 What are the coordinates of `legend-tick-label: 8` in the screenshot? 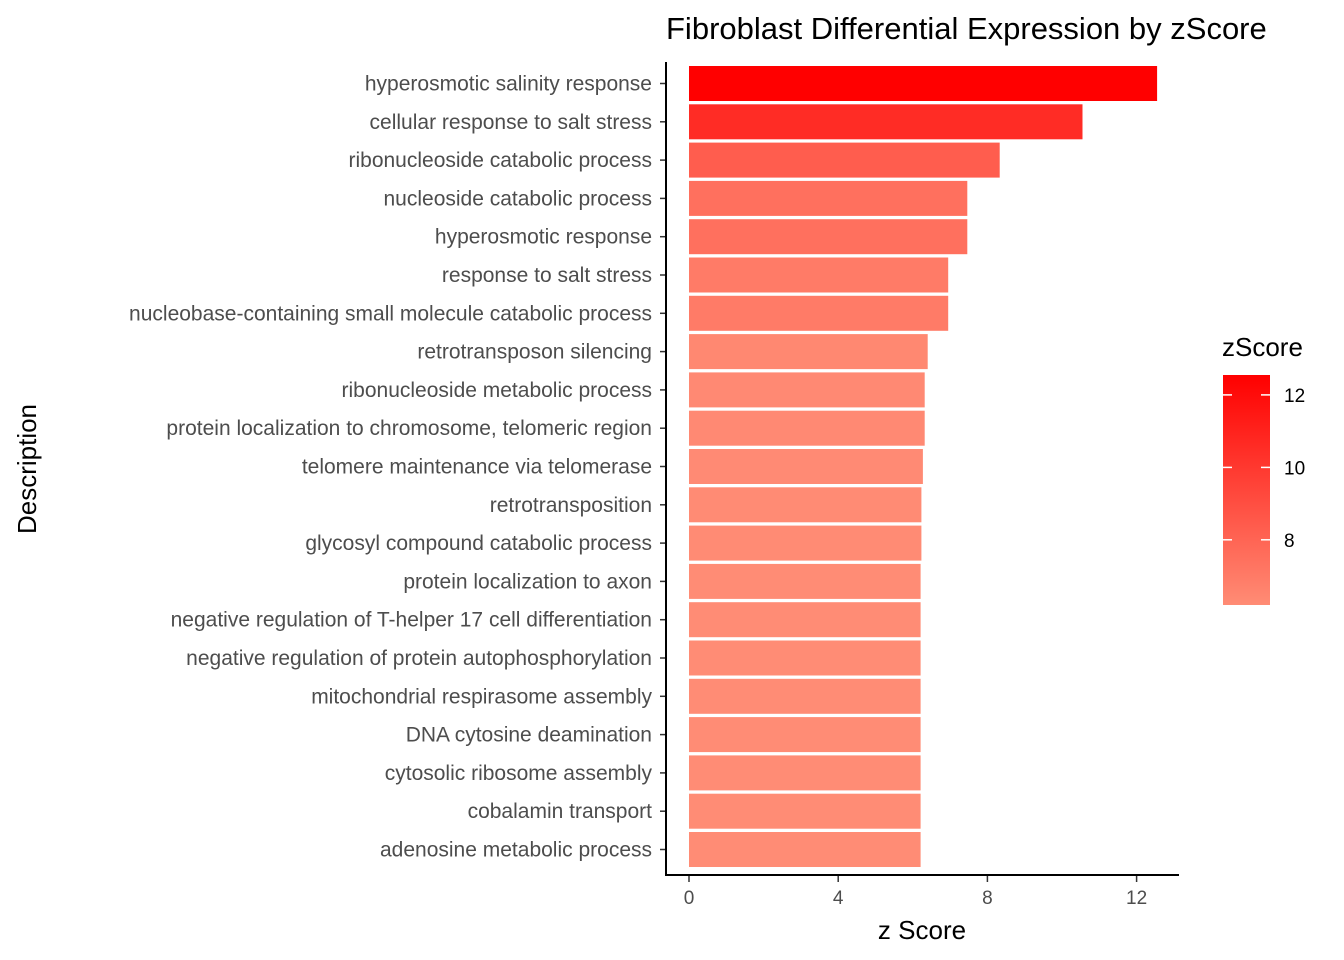 It's located at (1289, 541).